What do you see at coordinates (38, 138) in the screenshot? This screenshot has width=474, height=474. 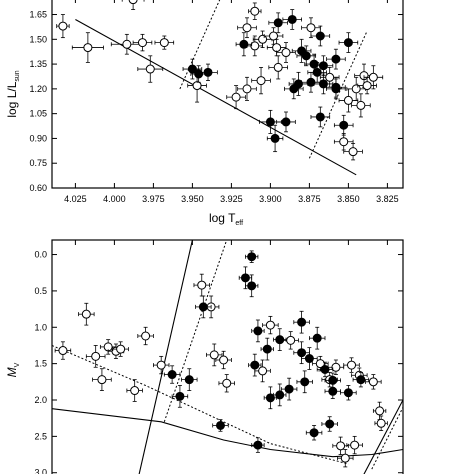 I see `y-tick-label: 0.90` at bounding box center [38, 138].